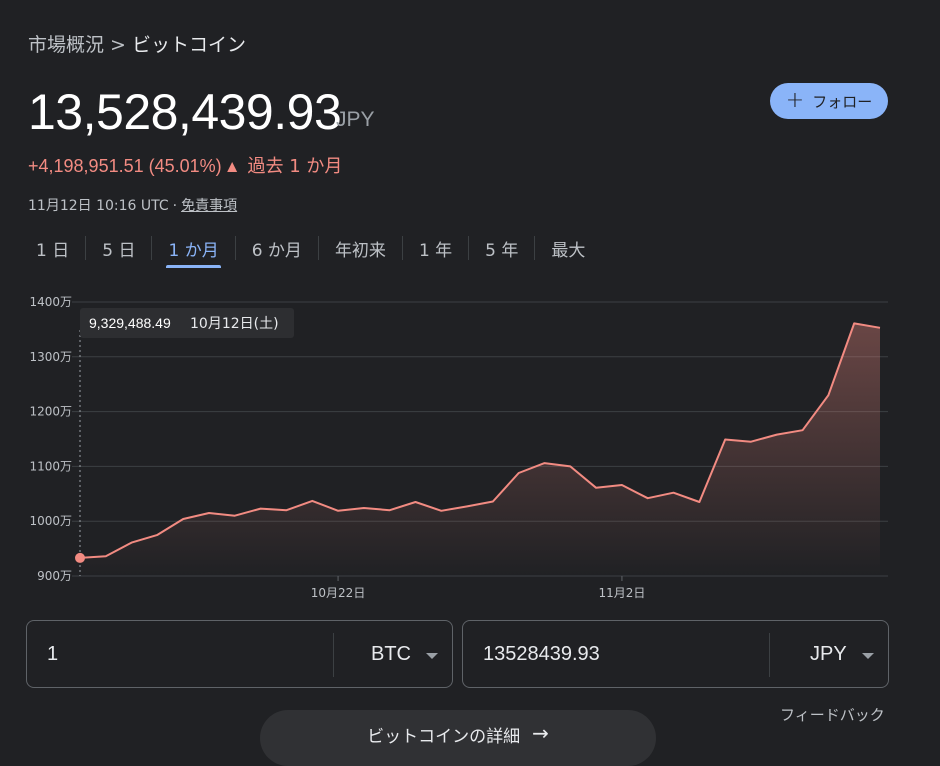  What do you see at coordinates (80, 557) in the screenshot?
I see `hover-point` at bounding box center [80, 557].